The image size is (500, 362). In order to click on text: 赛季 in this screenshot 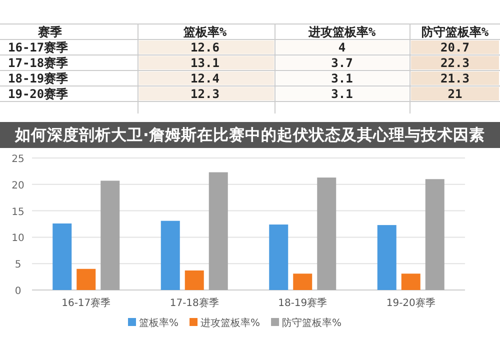, I will do `click(50, 32)`.